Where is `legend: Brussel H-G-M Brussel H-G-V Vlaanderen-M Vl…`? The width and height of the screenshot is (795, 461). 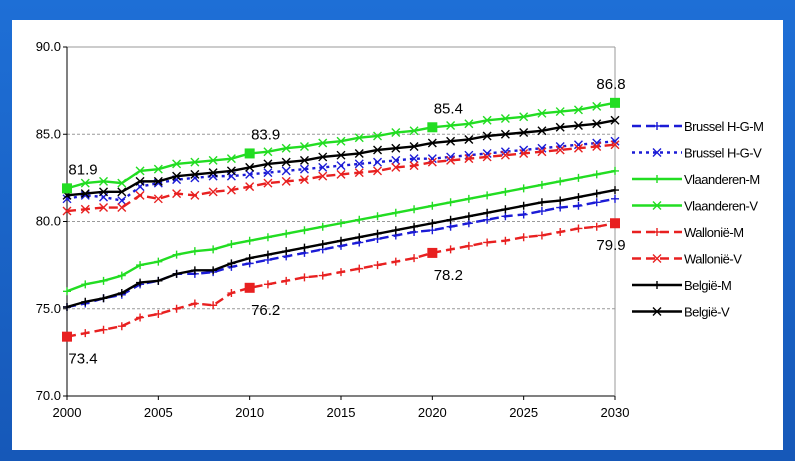
legend: Brussel H-G-M Brussel H-G-V Vlaanderen-M Vl… is located at coordinates (698, 219).